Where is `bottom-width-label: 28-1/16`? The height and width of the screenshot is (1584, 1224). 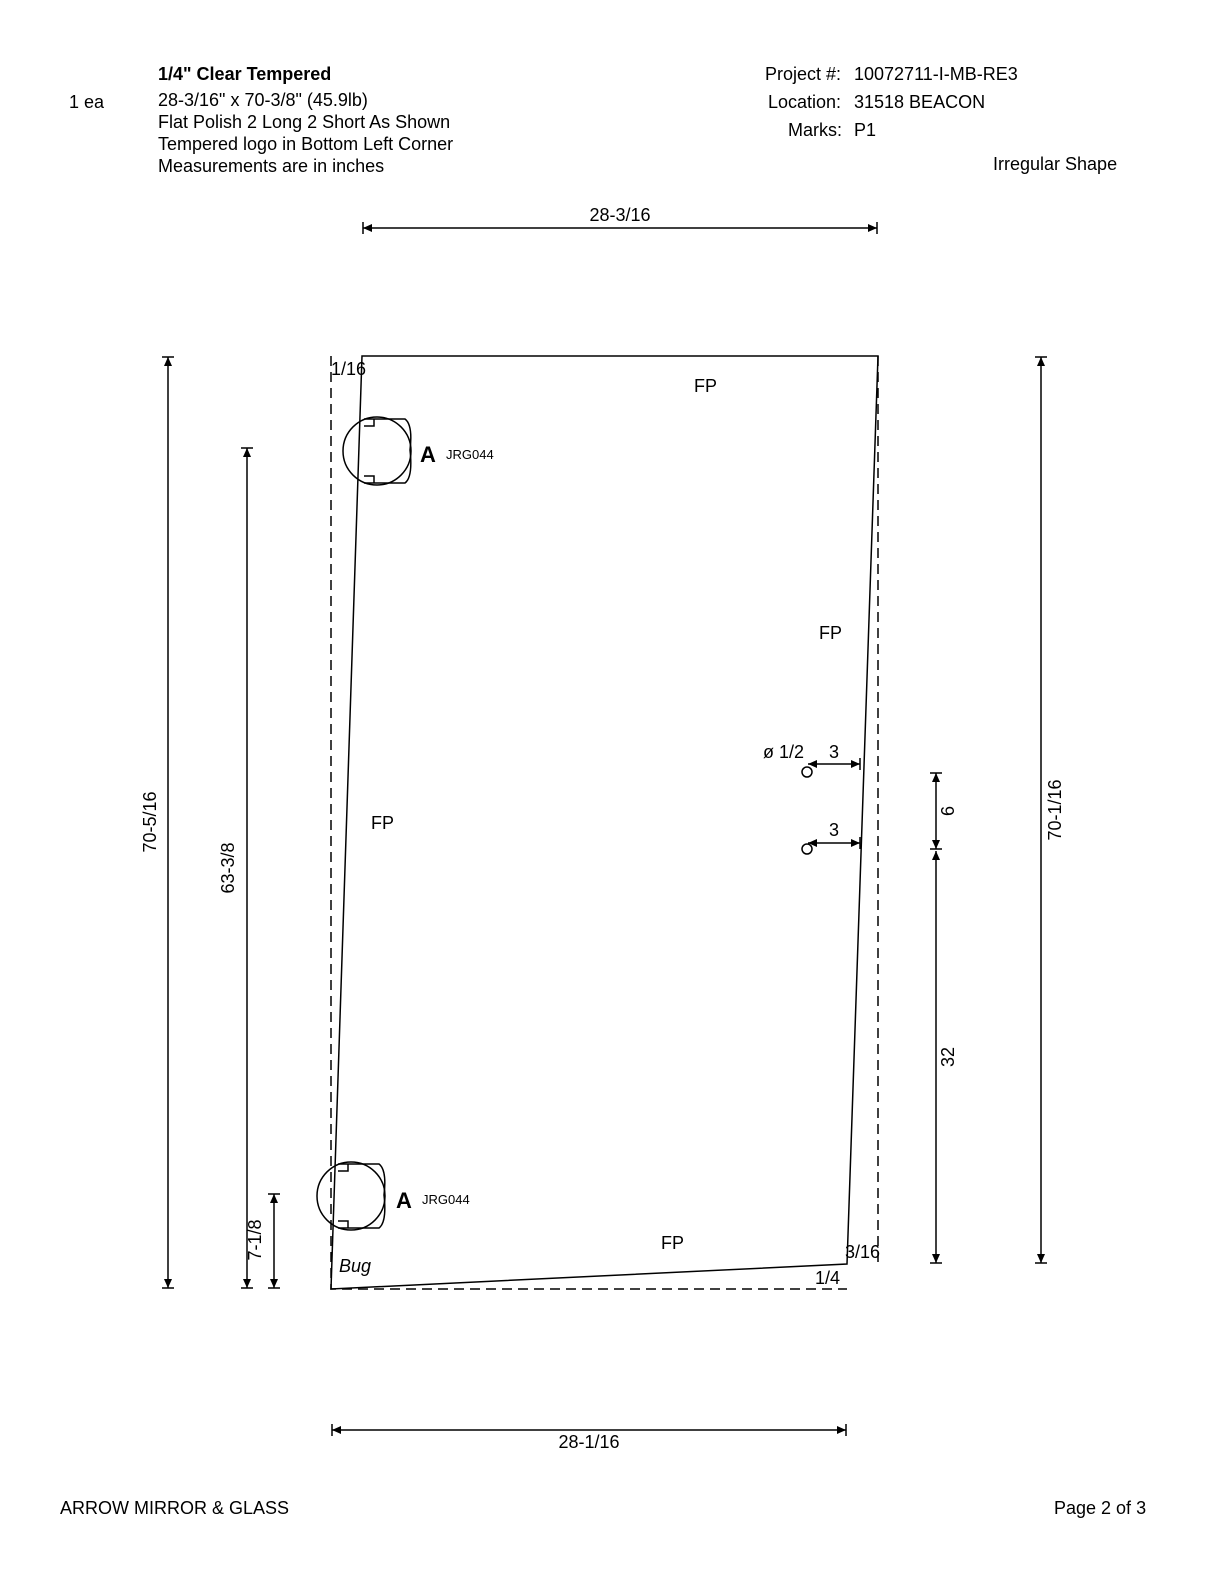 bottom-width-label: 28-1/16 is located at coordinates (588, 1442).